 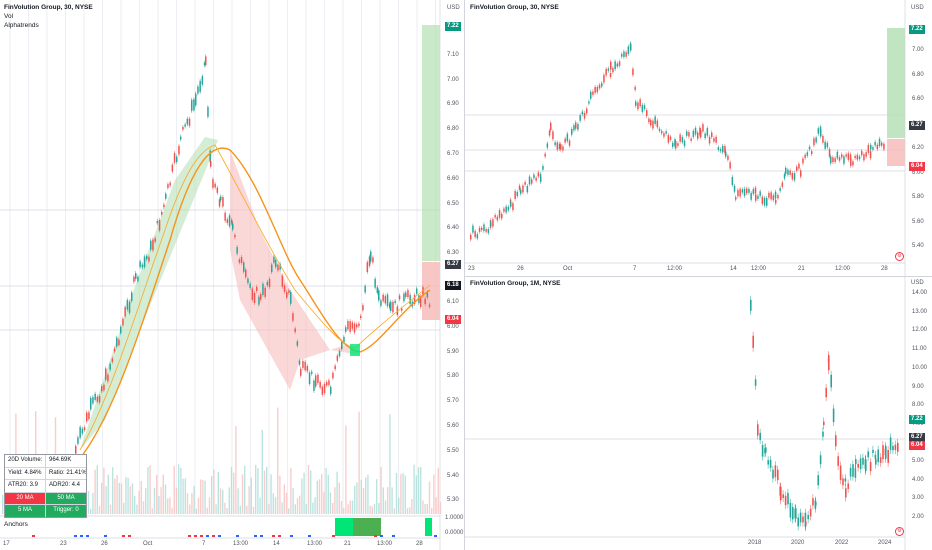 What do you see at coordinates (884, 269) in the screenshot?
I see `top-right-time-label: 28` at bounding box center [884, 269].